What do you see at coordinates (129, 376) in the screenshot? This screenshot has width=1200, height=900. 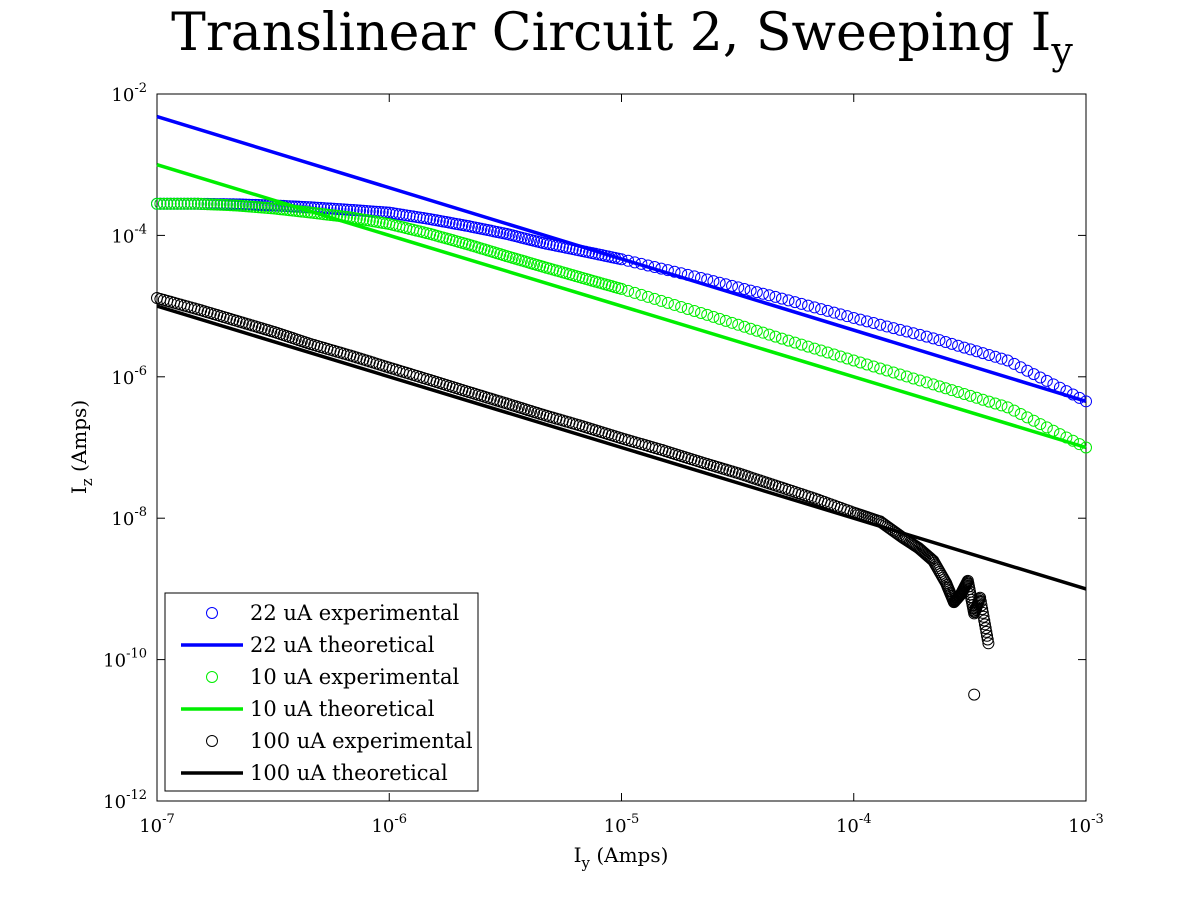 I see `y-tick-label: 10-6` at bounding box center [129, 376].